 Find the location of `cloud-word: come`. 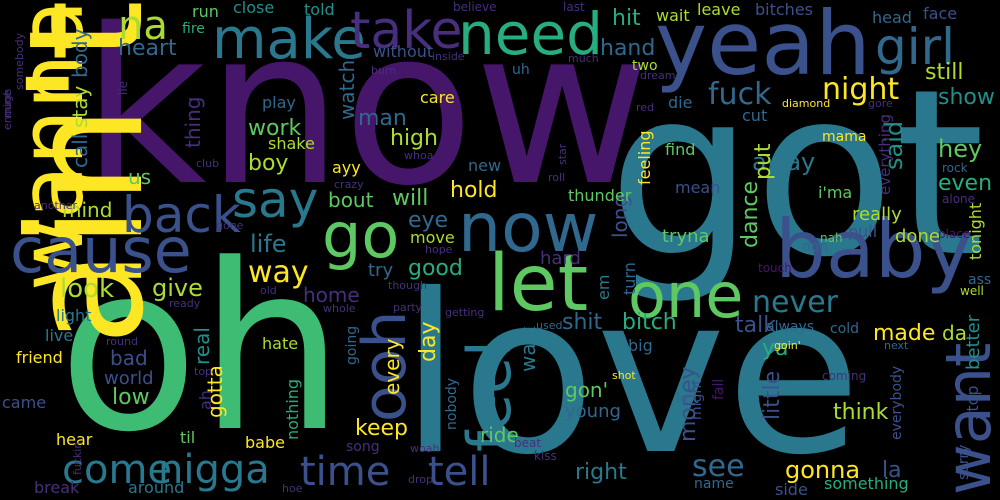

cloud-word: come is located at coordinates (117, 470).